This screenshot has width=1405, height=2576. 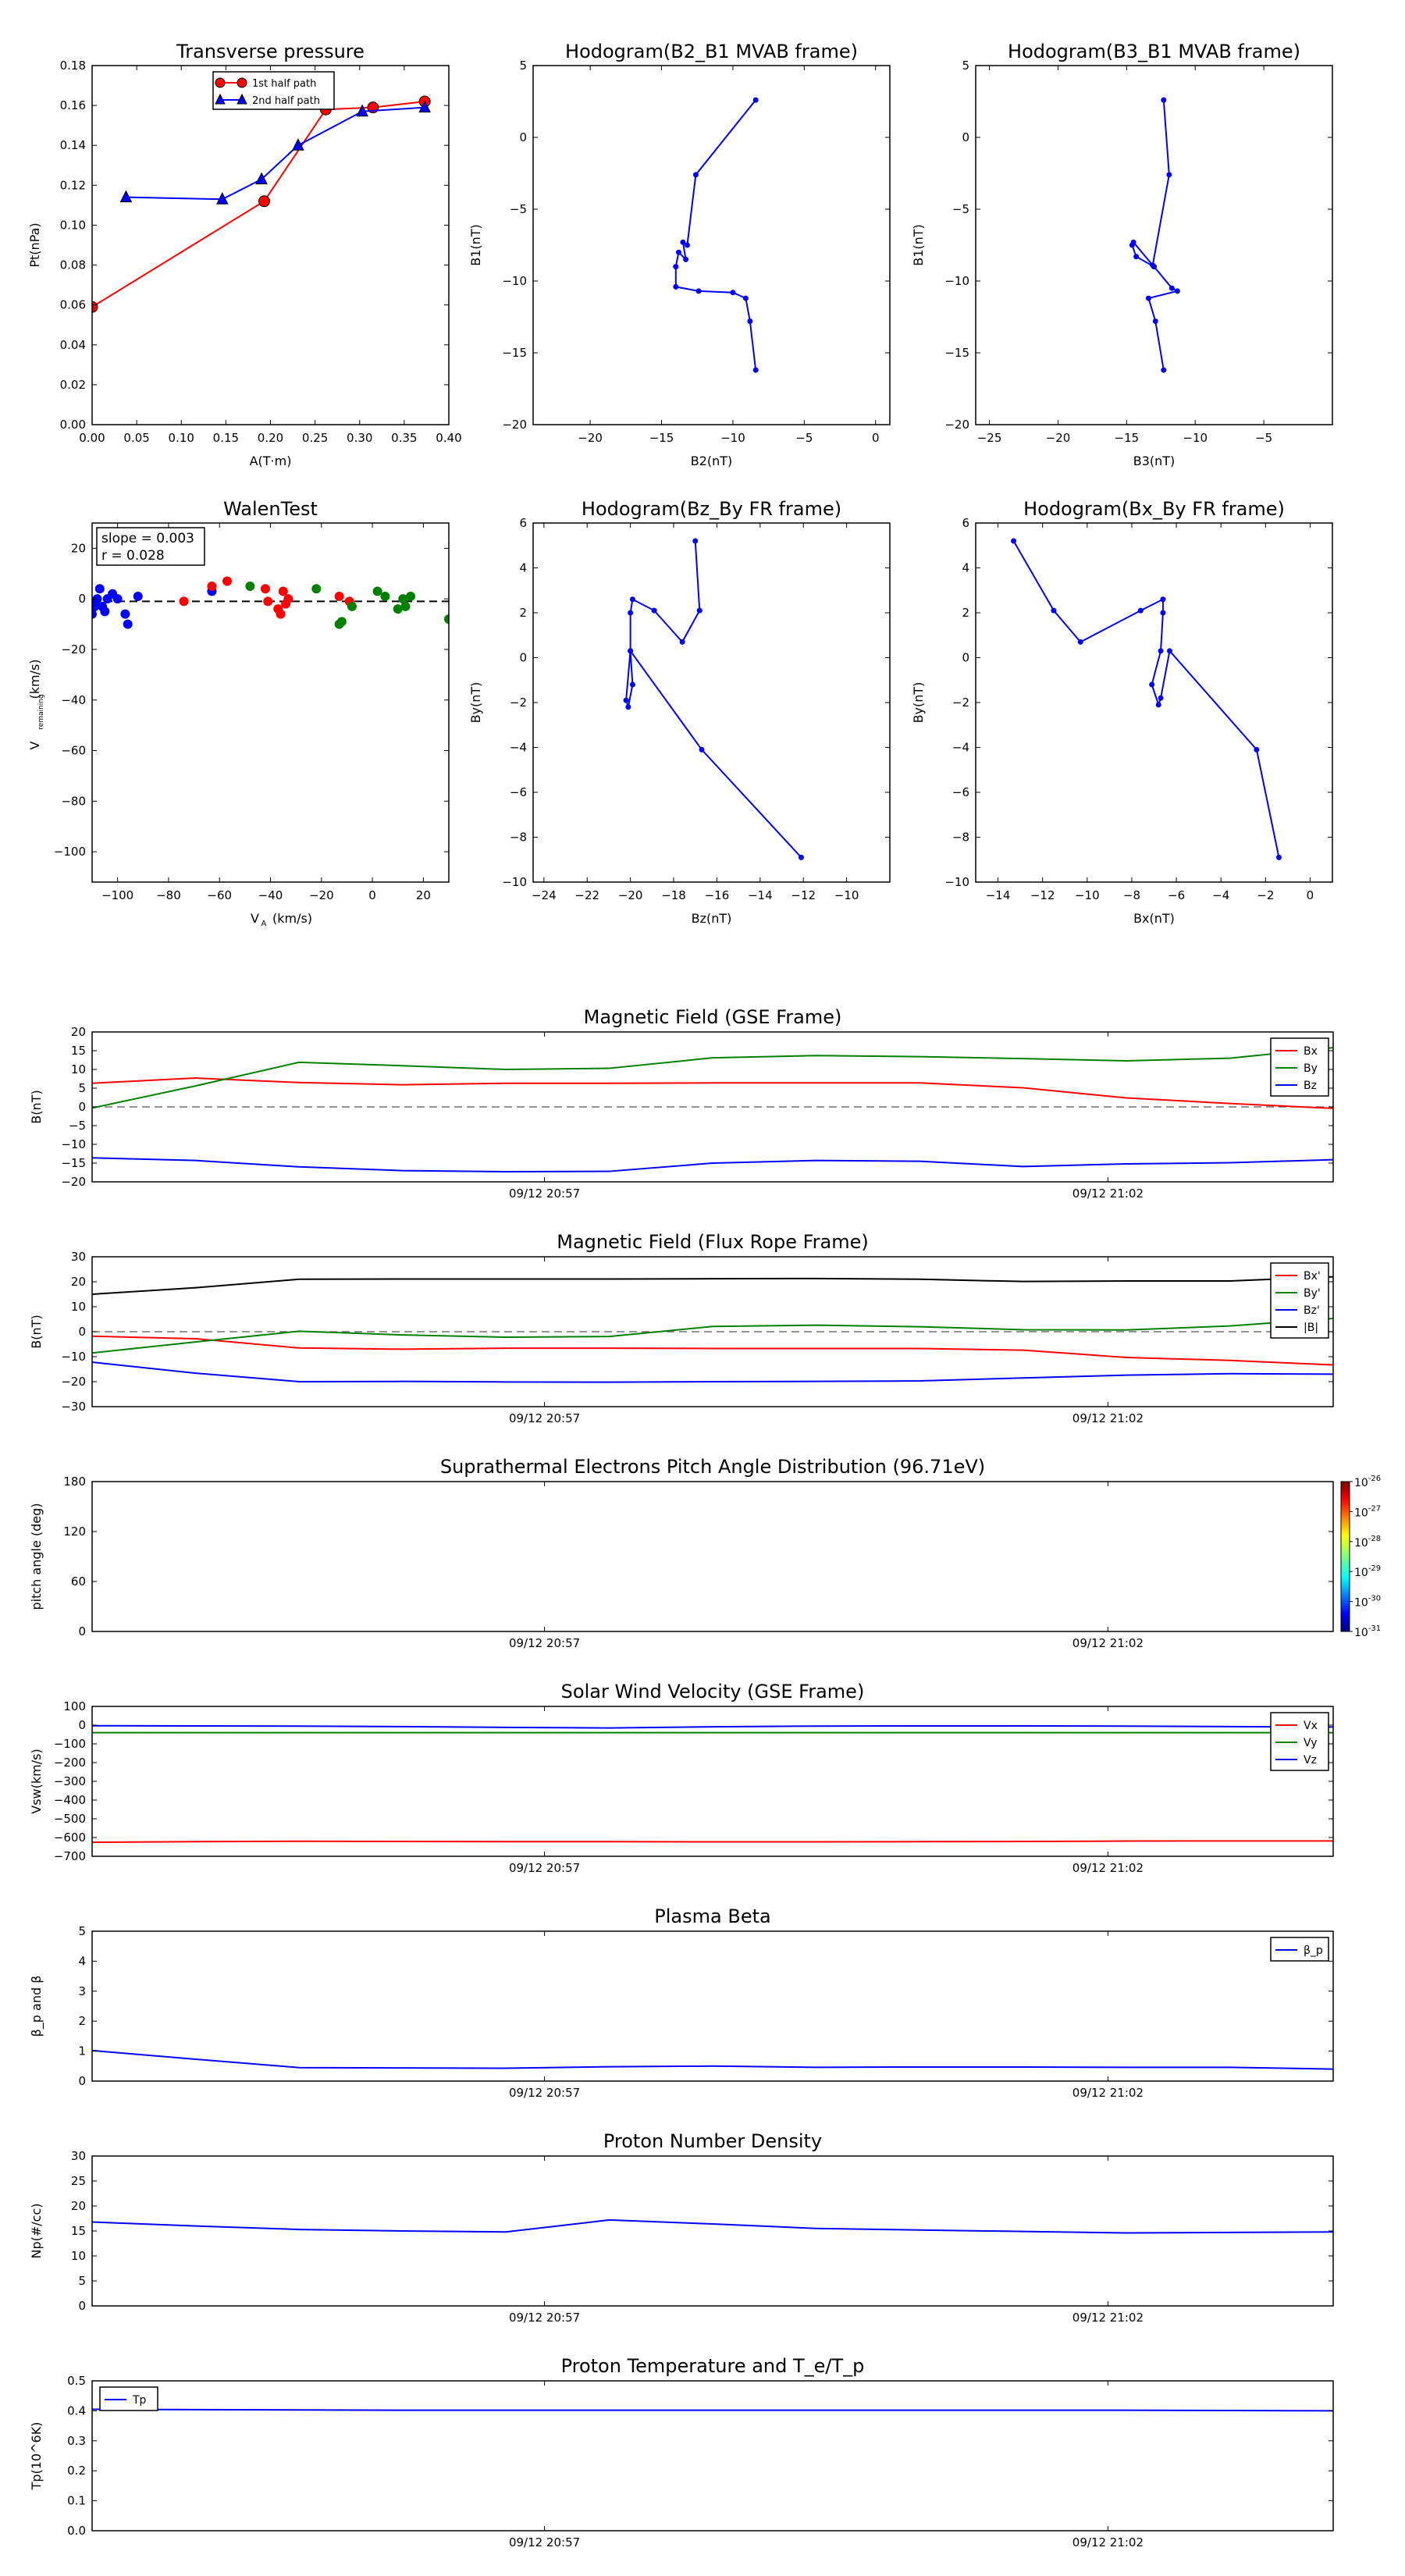 What do you see at coordinates (73, 145) in the screenshot?
I see `y-tick-label: 0.14` at bounding box center [73, 145].